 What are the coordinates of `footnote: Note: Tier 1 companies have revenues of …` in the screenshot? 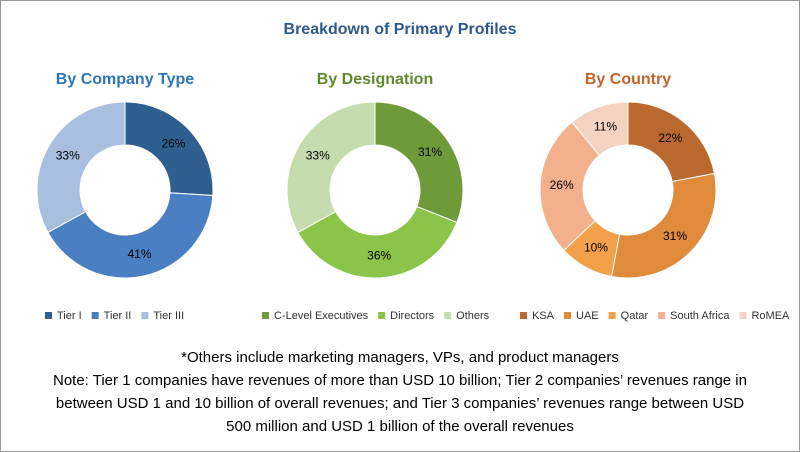 It's located at (400, 380).